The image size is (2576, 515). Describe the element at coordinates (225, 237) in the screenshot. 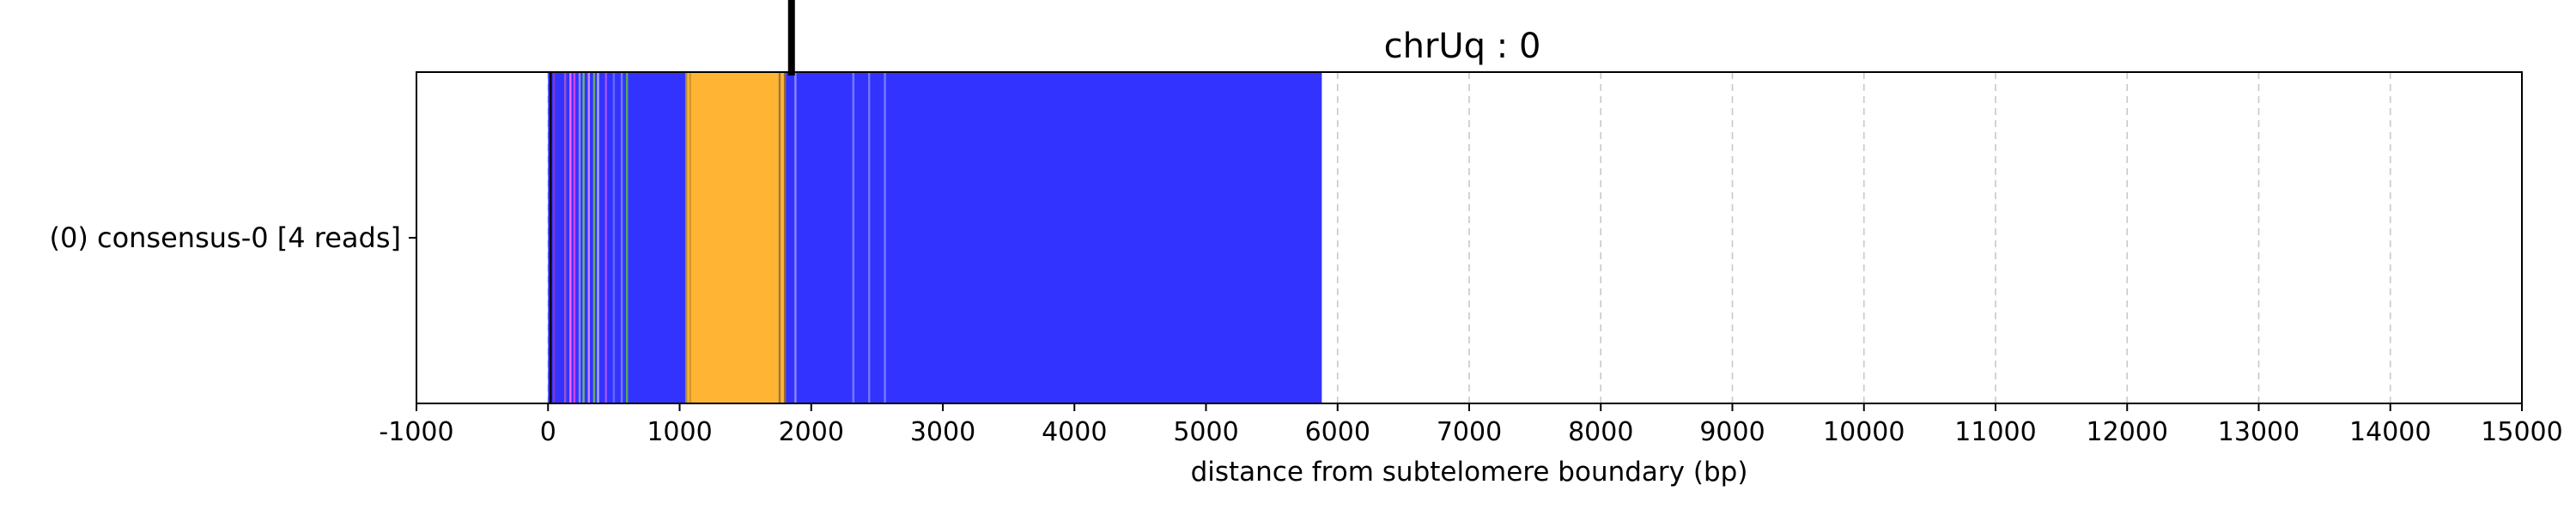

I see `row-label-0: (0) consensus-0 [4 reads]` at that location.